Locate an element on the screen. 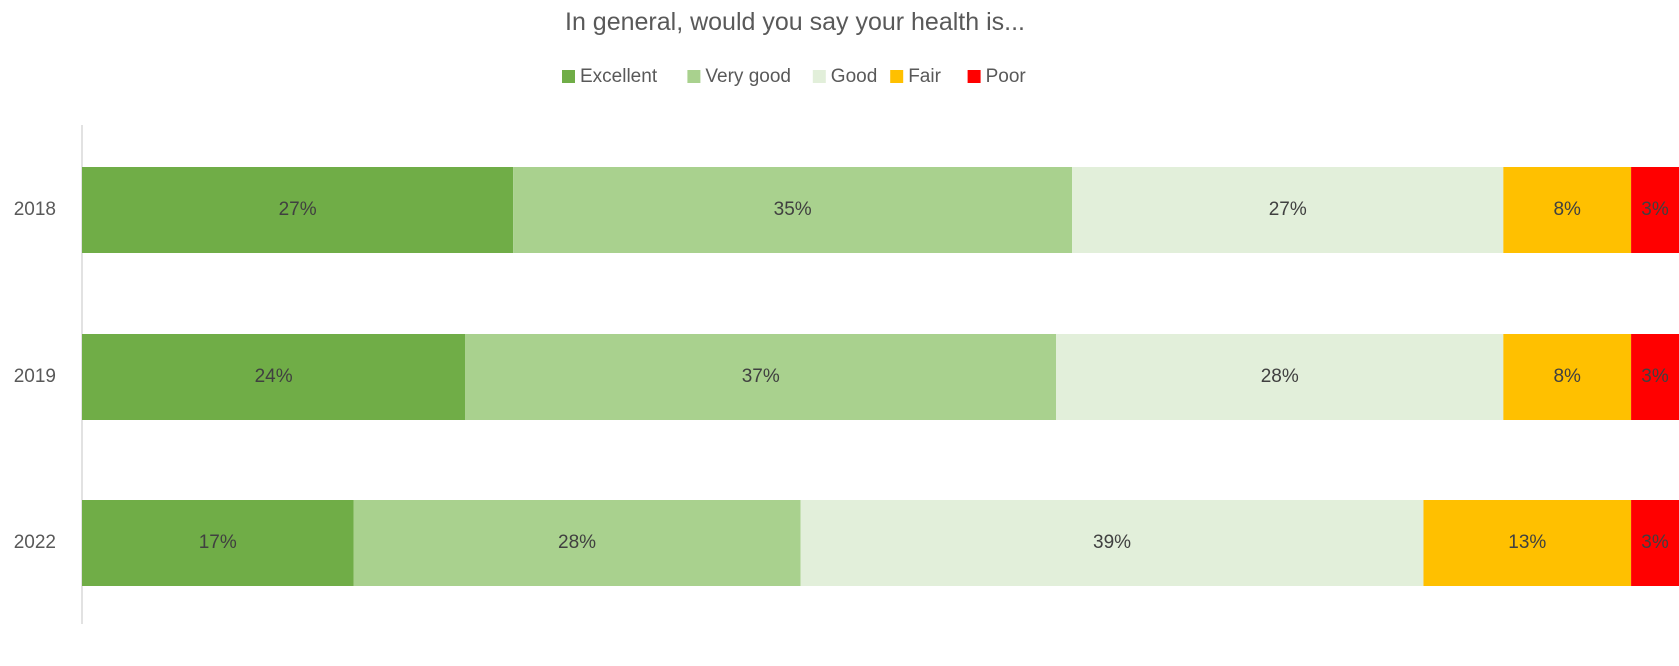  bar-segment-fair-2018 is located at coordinates (1567, 210).